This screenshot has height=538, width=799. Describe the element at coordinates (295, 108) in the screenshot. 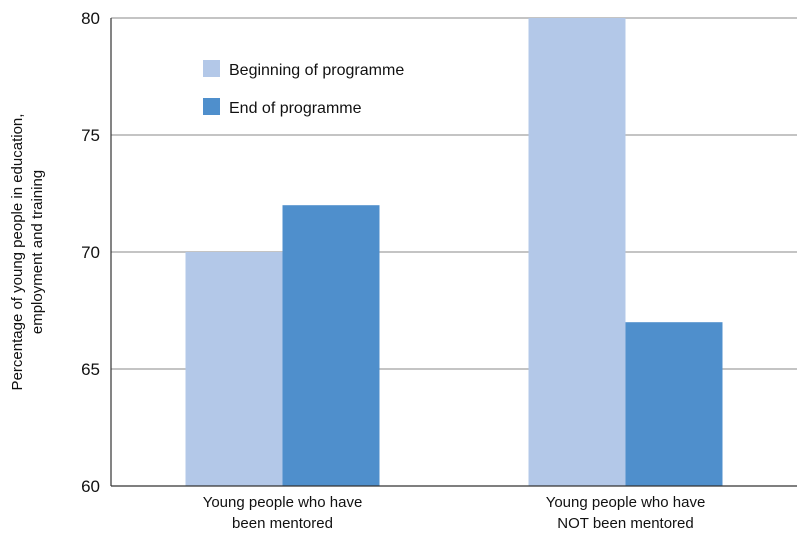

I see `legend-label: End of programme` at that location.